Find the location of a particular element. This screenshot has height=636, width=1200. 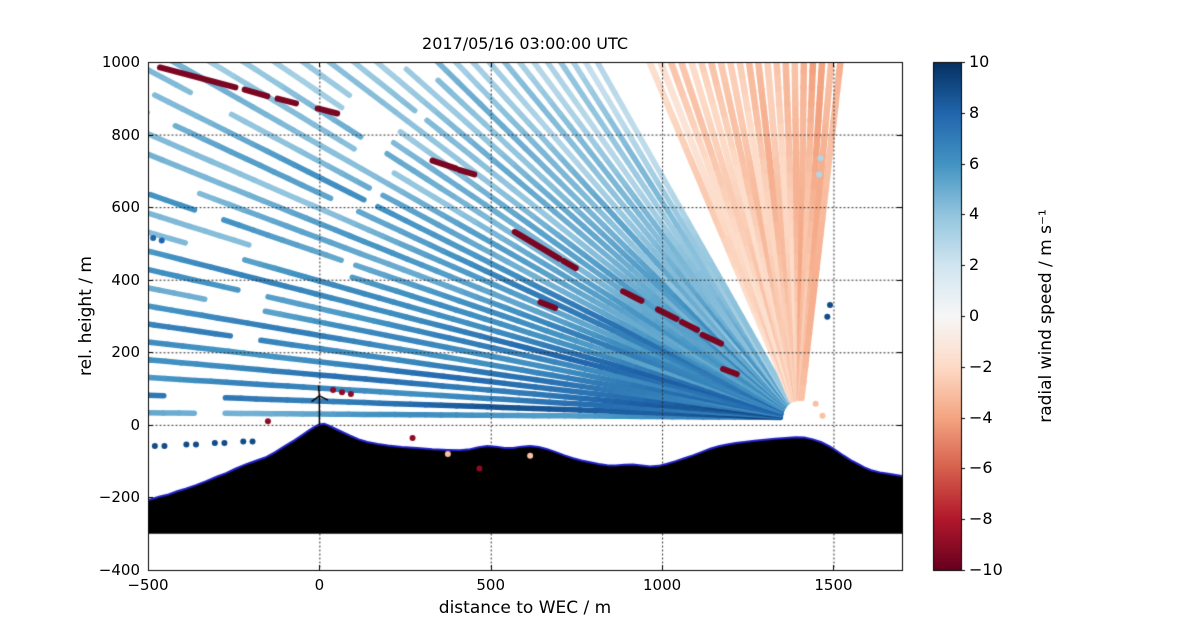

plot-title: 2017/05/16 03:00:00 UTC is located at coordinates (525, 43).